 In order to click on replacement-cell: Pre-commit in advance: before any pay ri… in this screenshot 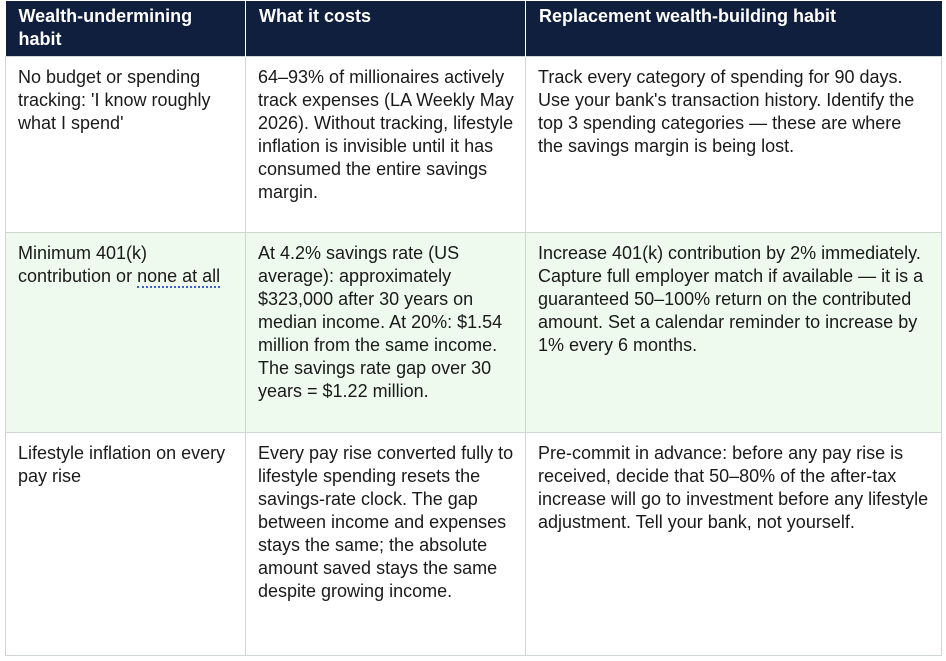, I will do `click(733, 544)`.